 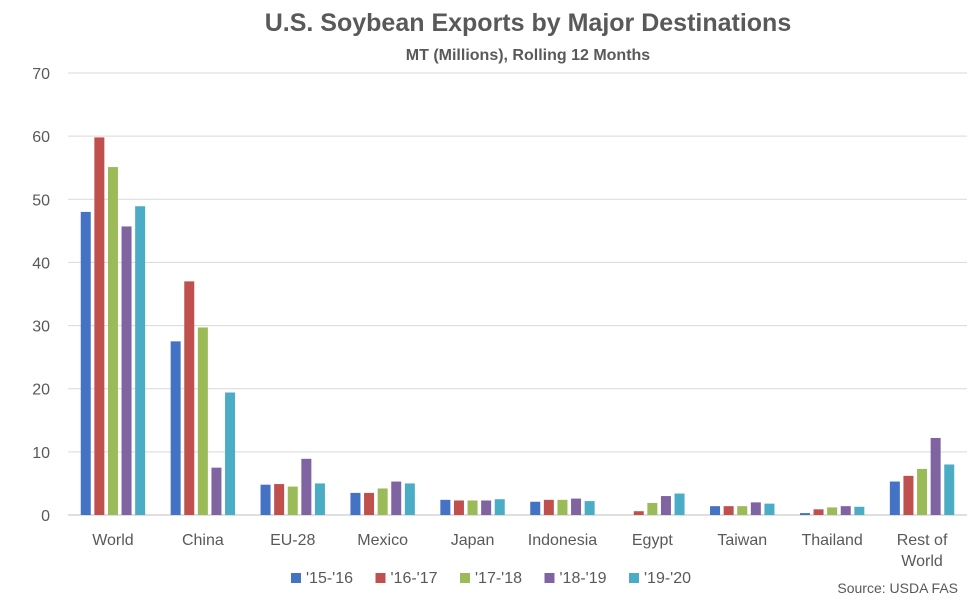 I want to click on chart-subtitle: MT (Millions), Rolling 12 Months, so click(x=528, y=55).